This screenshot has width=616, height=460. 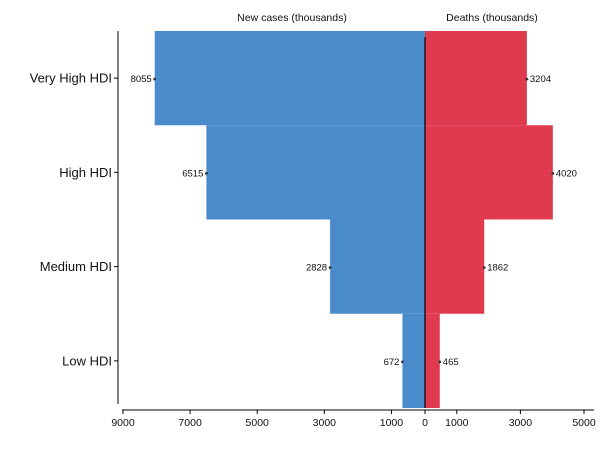 What do you see at coordinates (87, 360) in the screenshot?
I see `category-label: Low HDI` at bounding box center [87, 360].